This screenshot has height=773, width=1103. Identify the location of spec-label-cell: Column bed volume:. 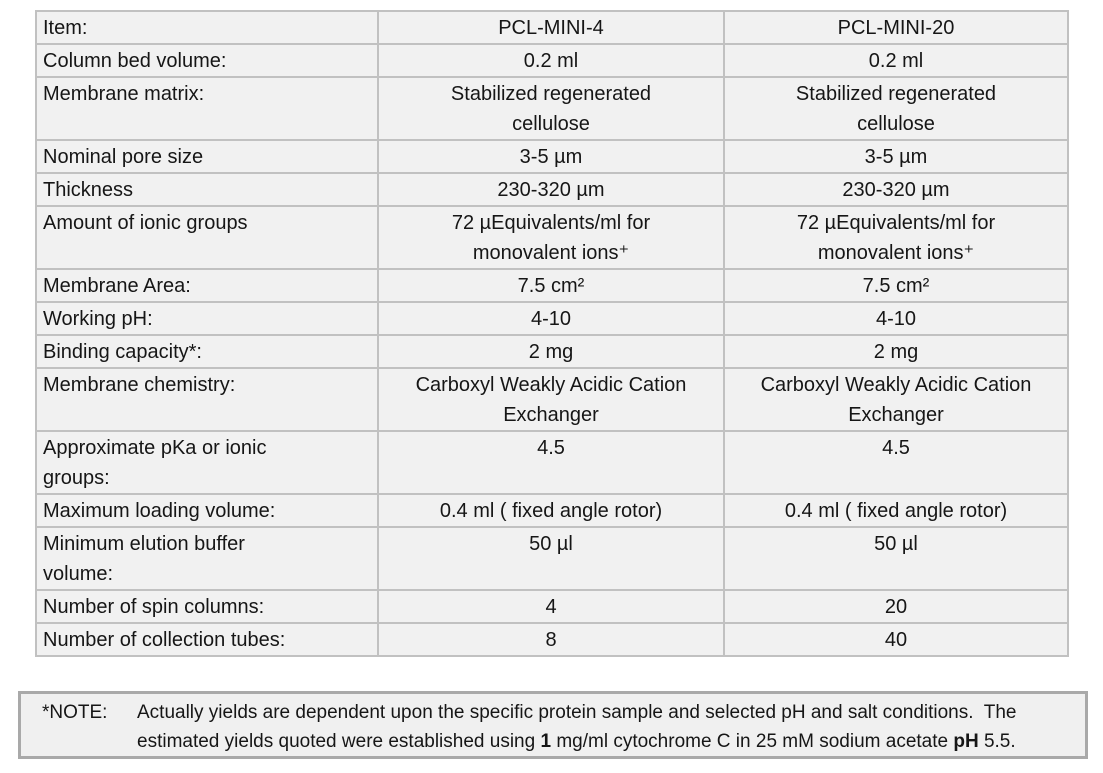
(207, 60).